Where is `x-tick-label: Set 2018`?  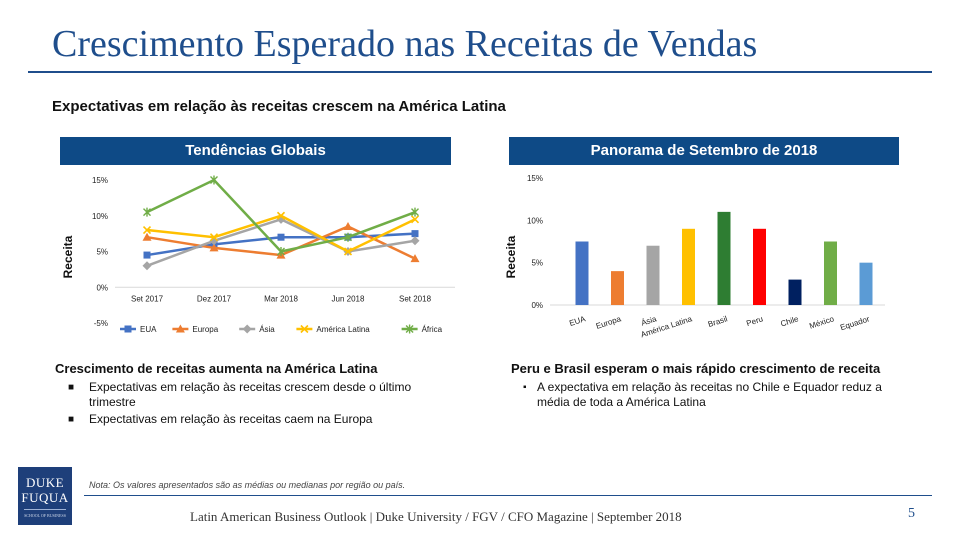
x-tick-label: Set 2018 is located at coordinates (415, 298).